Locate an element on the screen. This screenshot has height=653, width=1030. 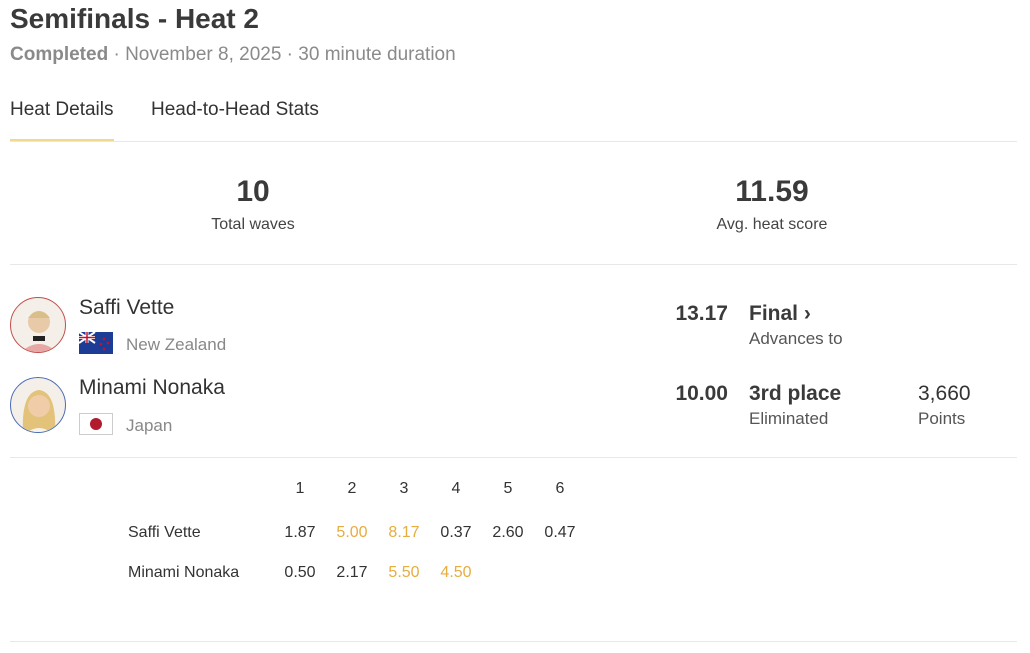
wave-row-name: Saffi Vette is located at coordinates (164, 532).